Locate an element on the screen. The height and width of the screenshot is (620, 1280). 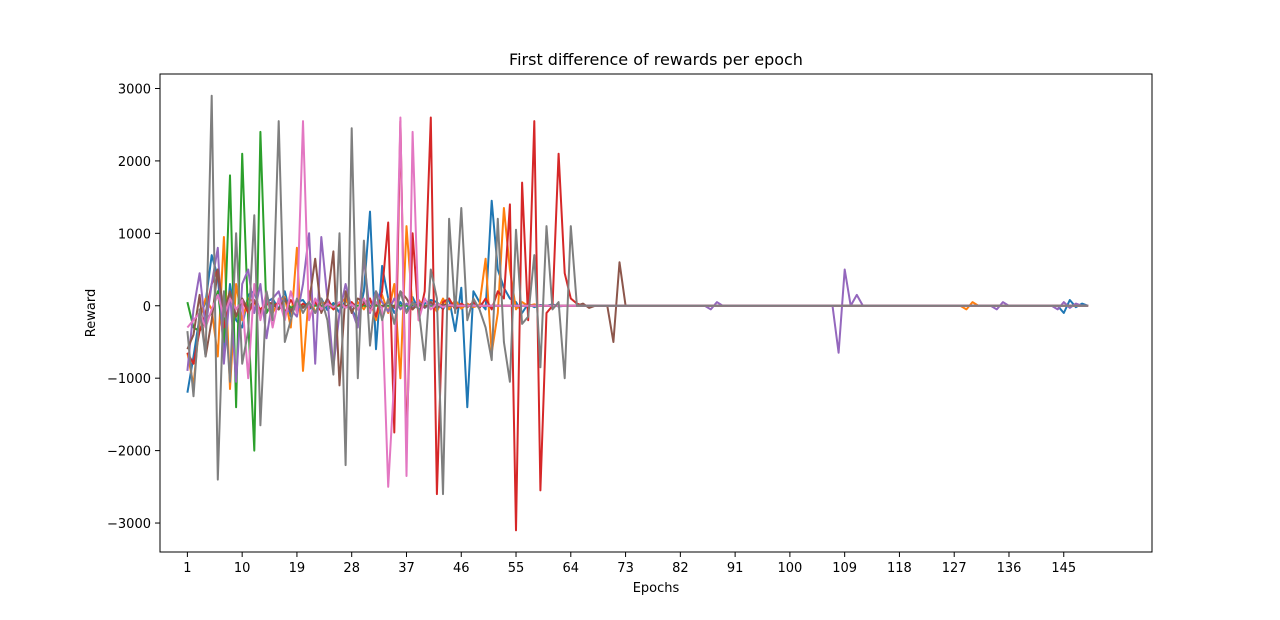
x-tick-label: 46 is located at coordinates (461, 568).